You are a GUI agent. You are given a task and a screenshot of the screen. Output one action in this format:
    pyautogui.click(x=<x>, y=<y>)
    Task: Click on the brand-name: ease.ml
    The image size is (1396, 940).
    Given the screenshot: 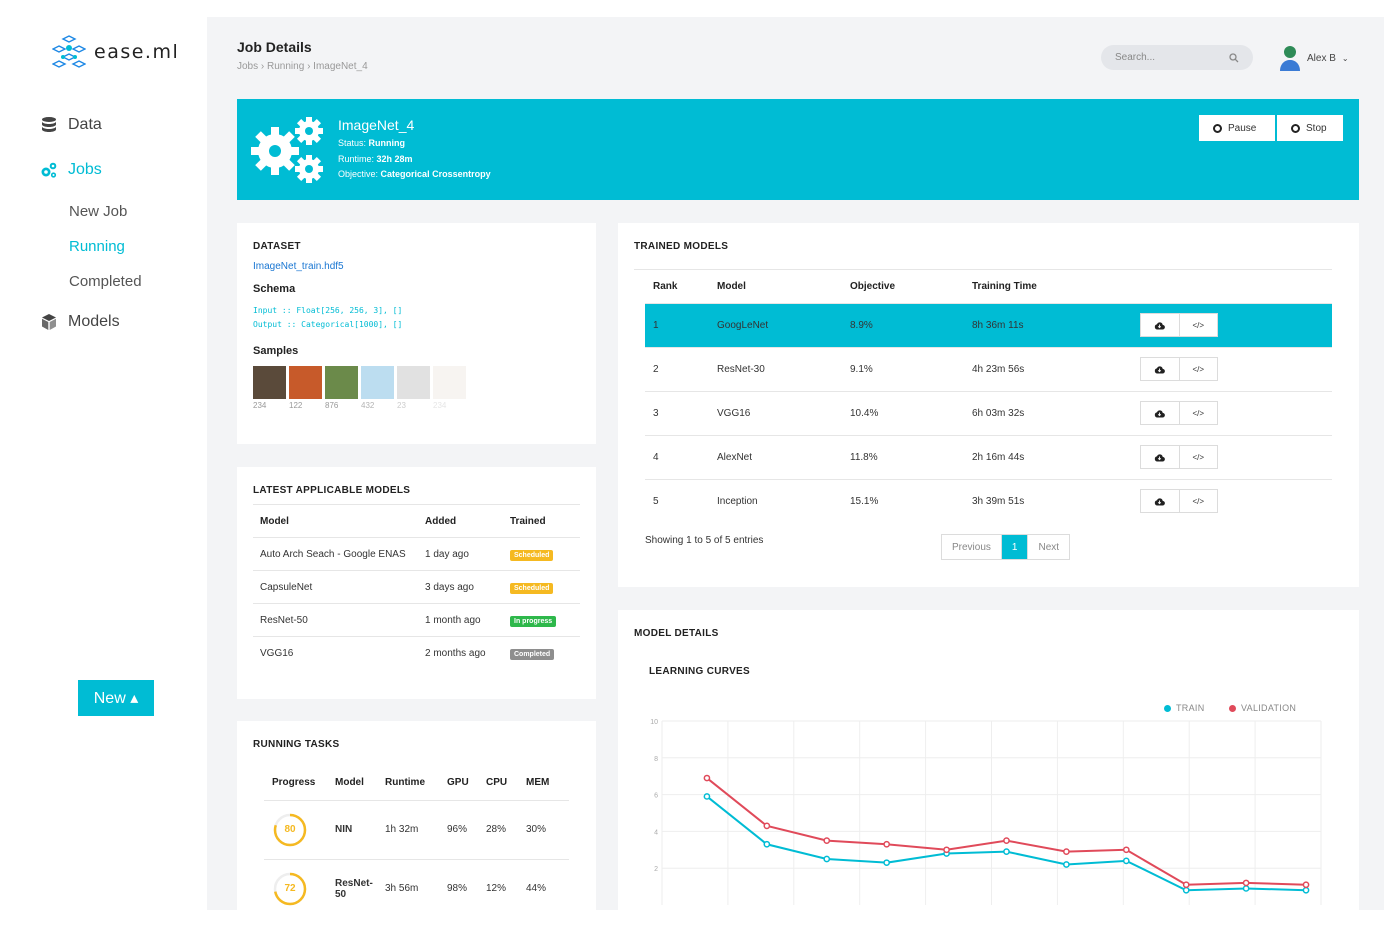 What is the action you would take?
    pyautogui.click(x=137, y=52)
    